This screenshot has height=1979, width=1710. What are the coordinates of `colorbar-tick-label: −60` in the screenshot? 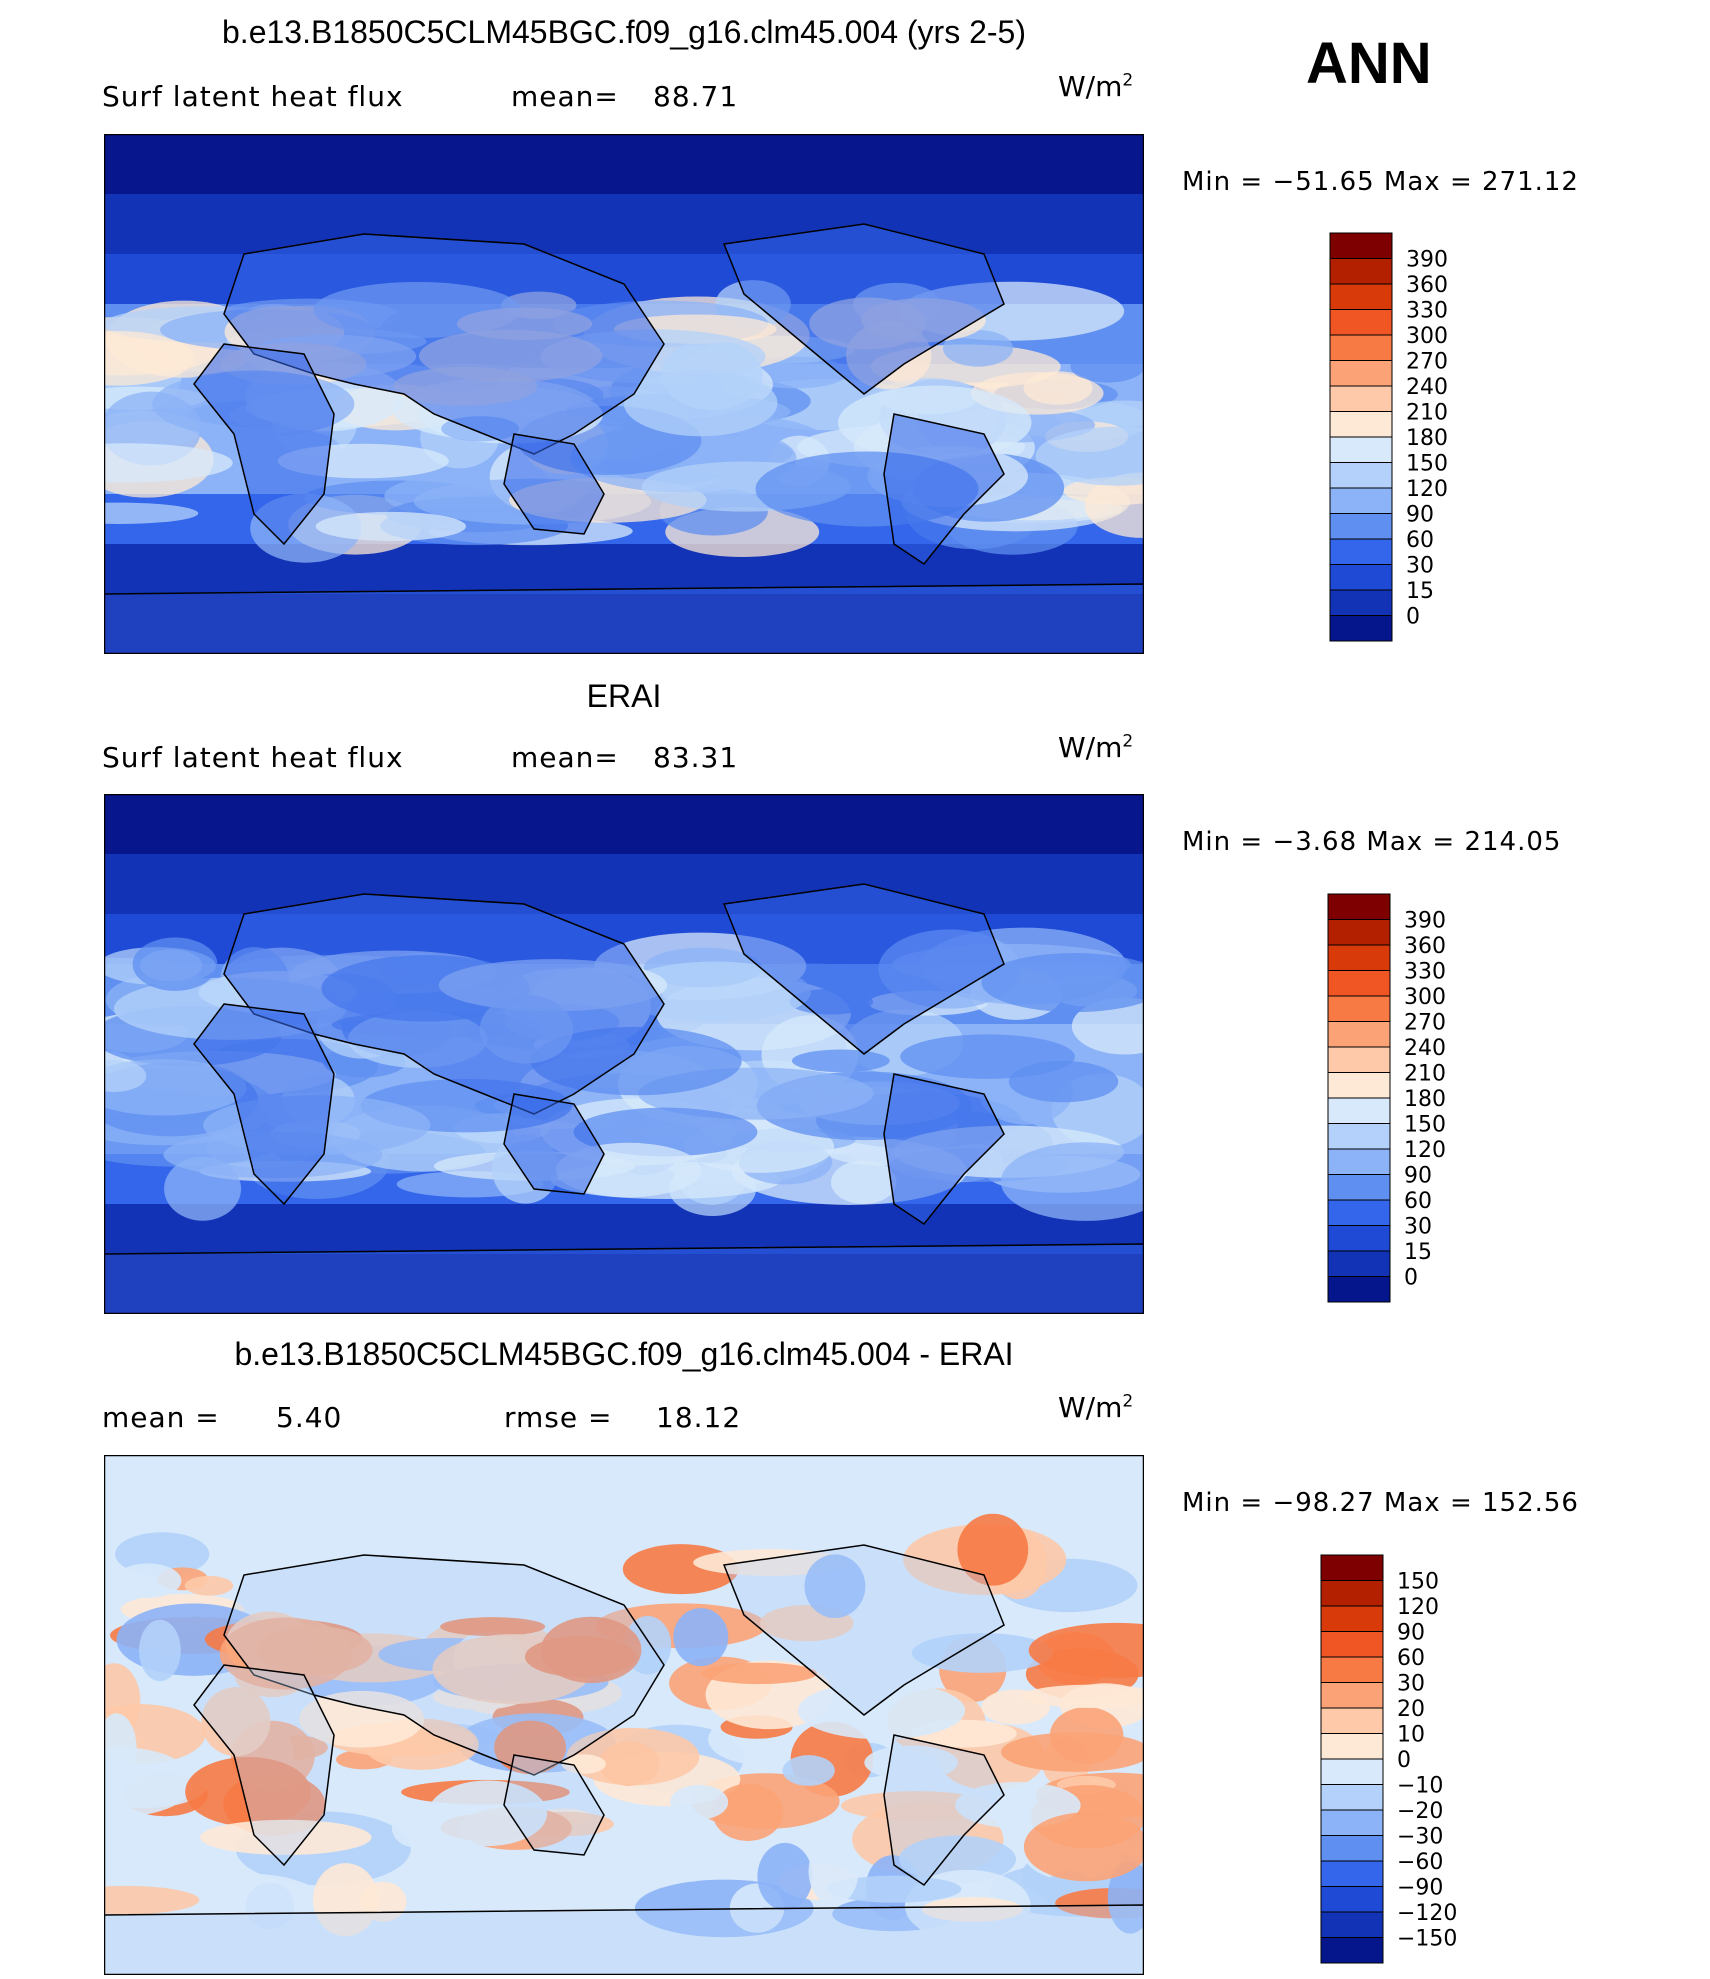 It's located at (1420, 1862).